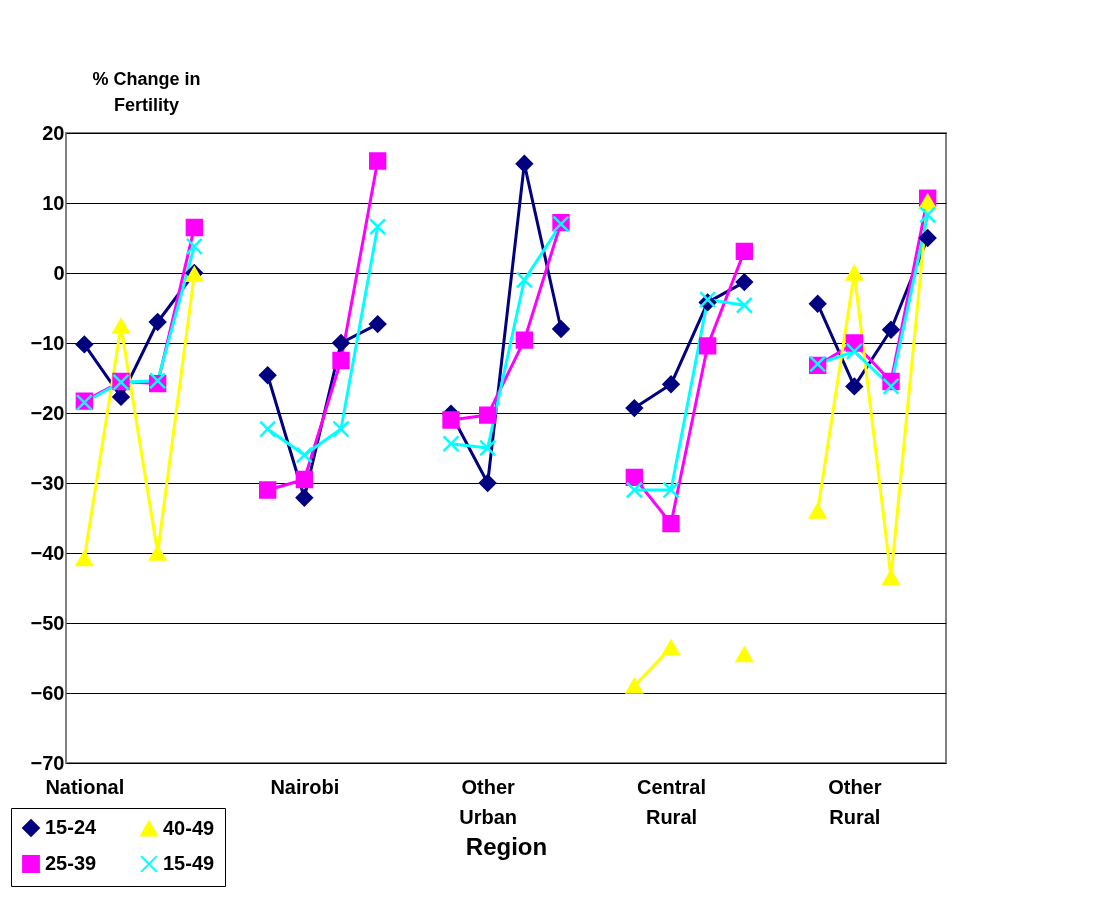  Describe the element at coordinates (47, 482) in the screenshot. I see `y-tick-label: −30` at that location.